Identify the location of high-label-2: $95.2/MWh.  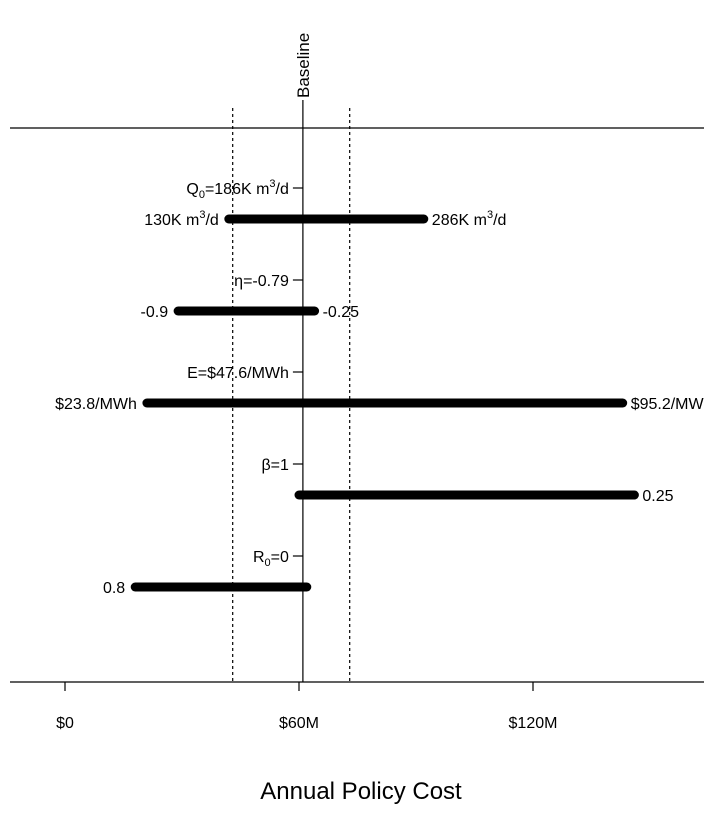
(667, 404).